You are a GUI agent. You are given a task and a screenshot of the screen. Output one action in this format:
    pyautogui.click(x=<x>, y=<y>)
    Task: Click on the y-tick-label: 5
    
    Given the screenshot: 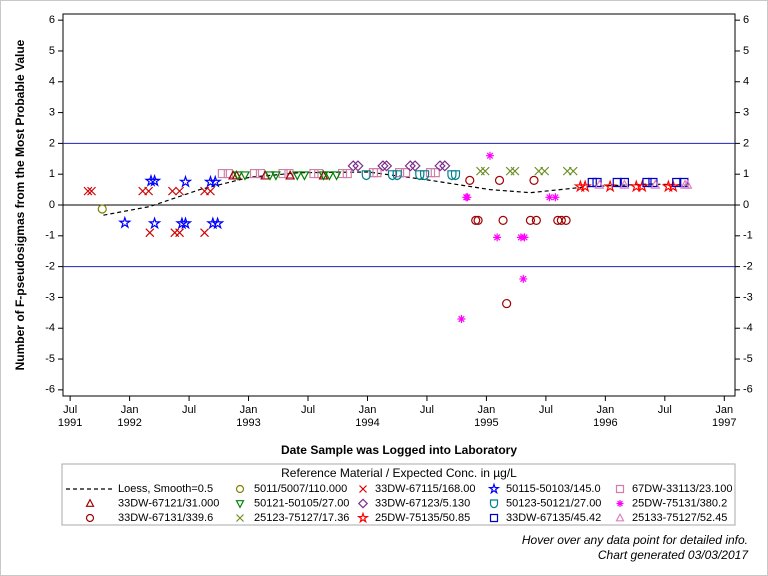 What is the action you would take?
    pyautogui.click(x=52, y=51)
    